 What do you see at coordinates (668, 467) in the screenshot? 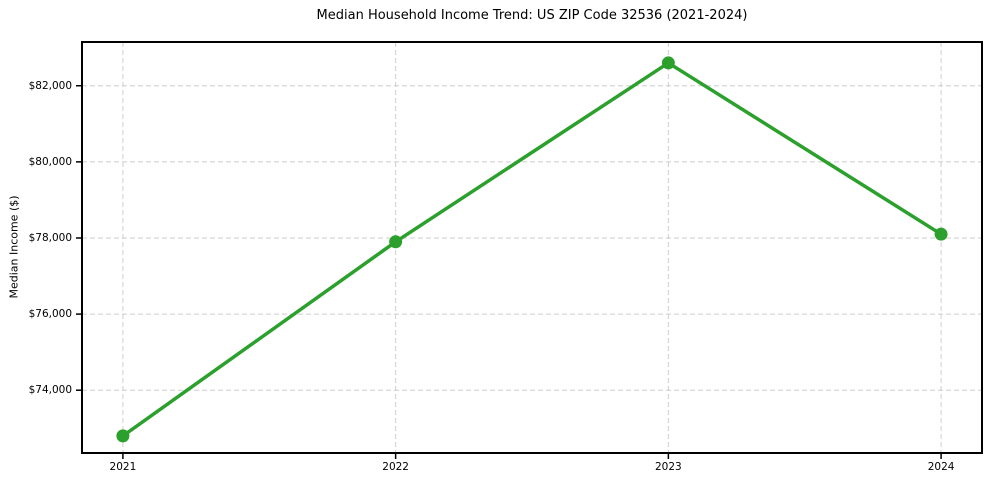
I see `x-tick-label: 2023` at bounding box center [668, 467].